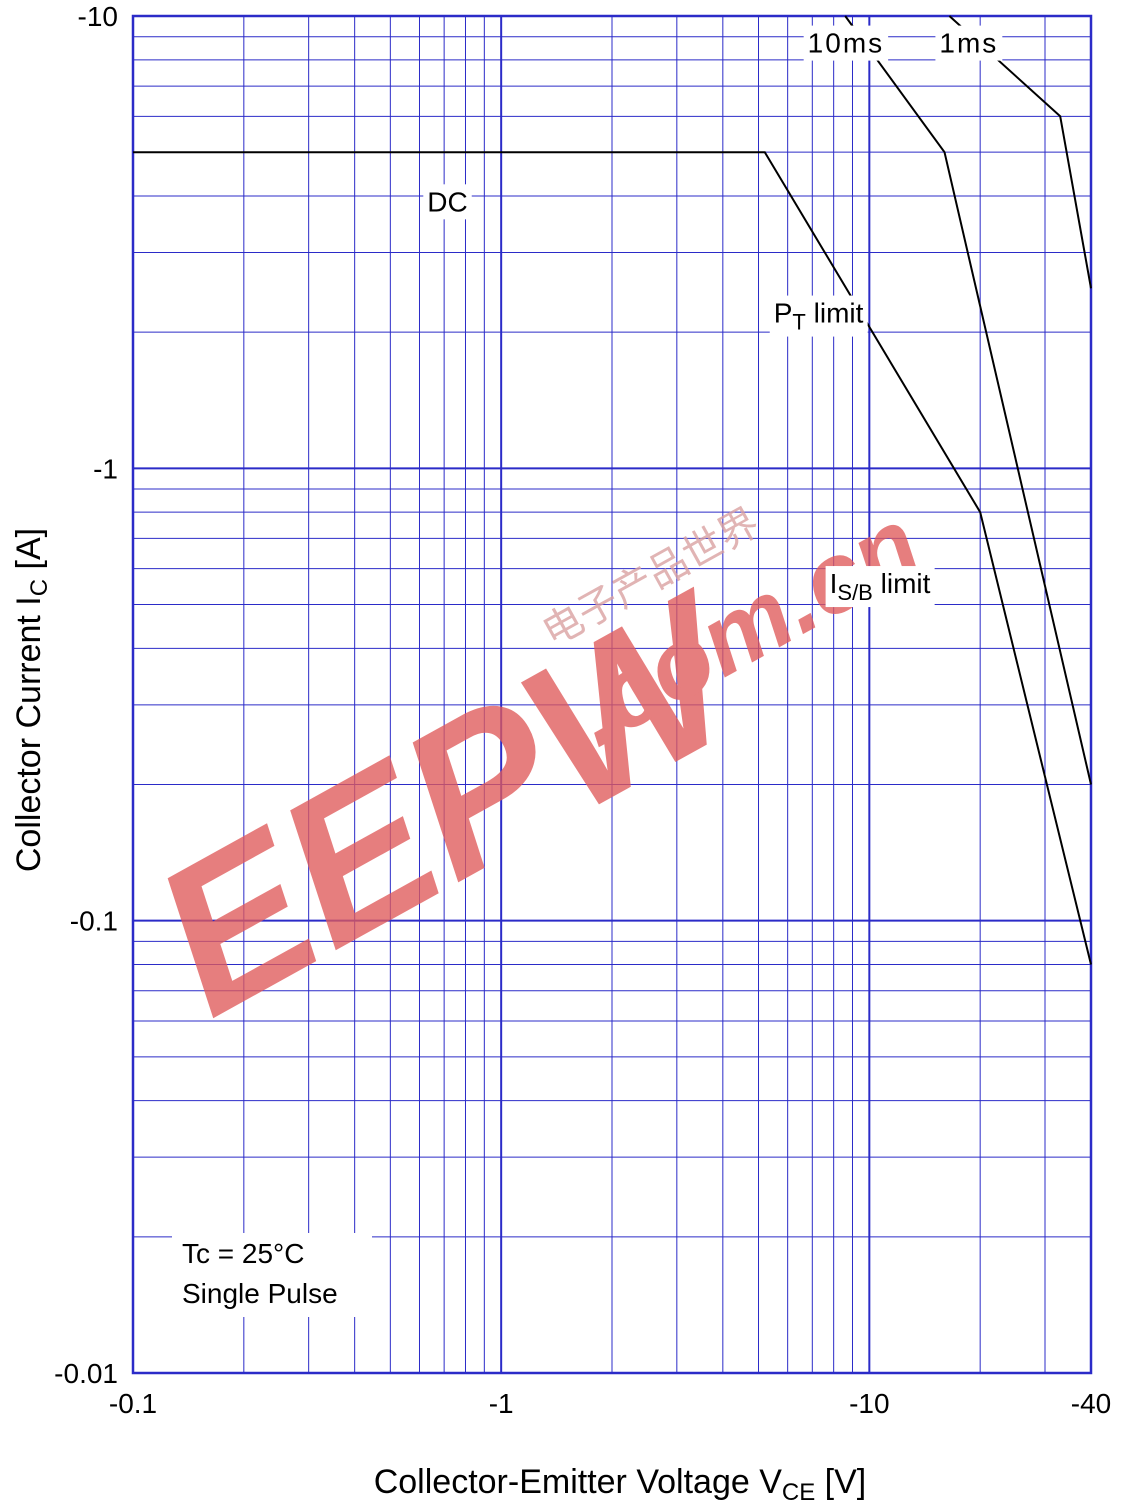  I want to click on x-axis-title-sub: CE, so click(798, 1492).